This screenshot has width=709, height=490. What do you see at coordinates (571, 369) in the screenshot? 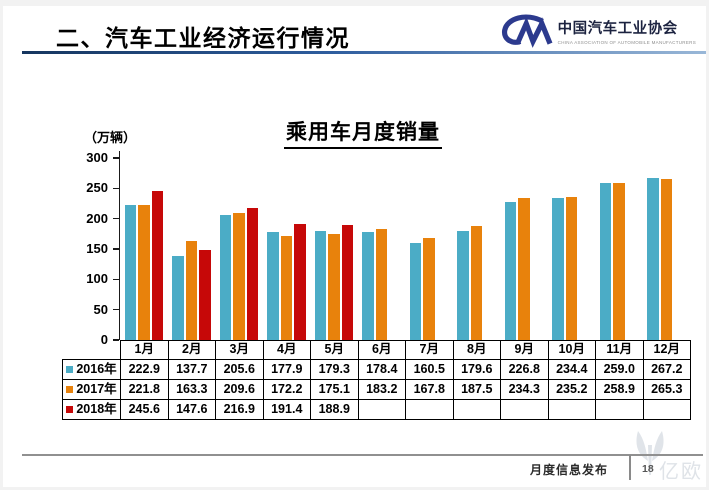
I see `table-value-cell: 234.4` at bounding box center [571, 369].